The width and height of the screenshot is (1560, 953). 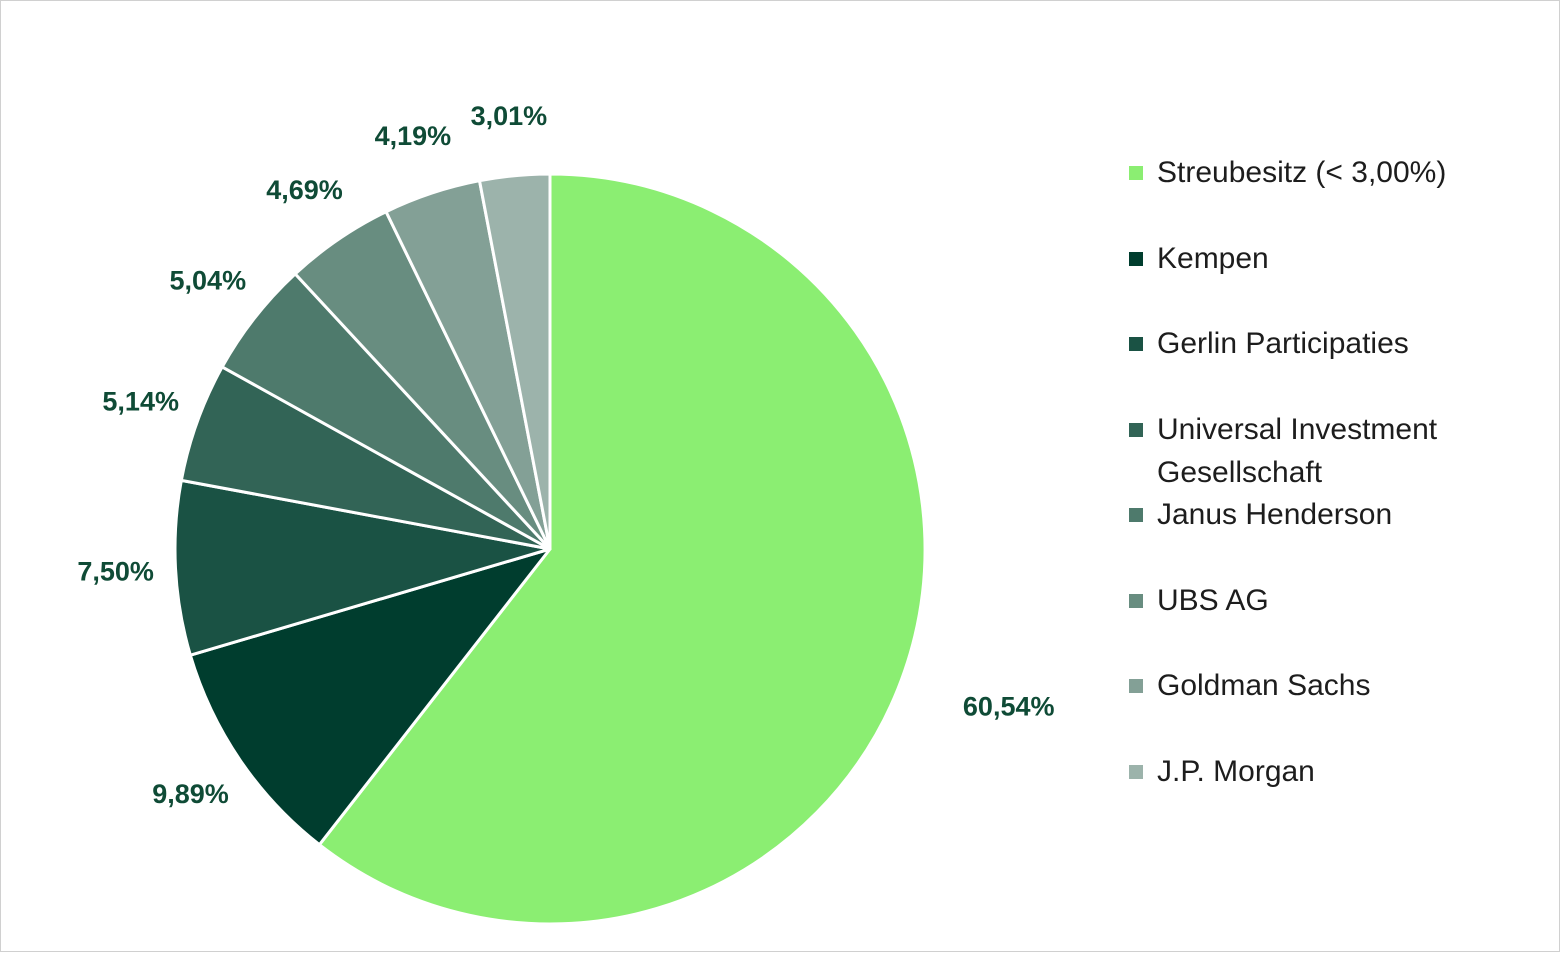 What do you see at coordinates (1236, 771) in the screenshot?
I see `legend-label: J.P. Morgan` at bounding box center [1236, 771].